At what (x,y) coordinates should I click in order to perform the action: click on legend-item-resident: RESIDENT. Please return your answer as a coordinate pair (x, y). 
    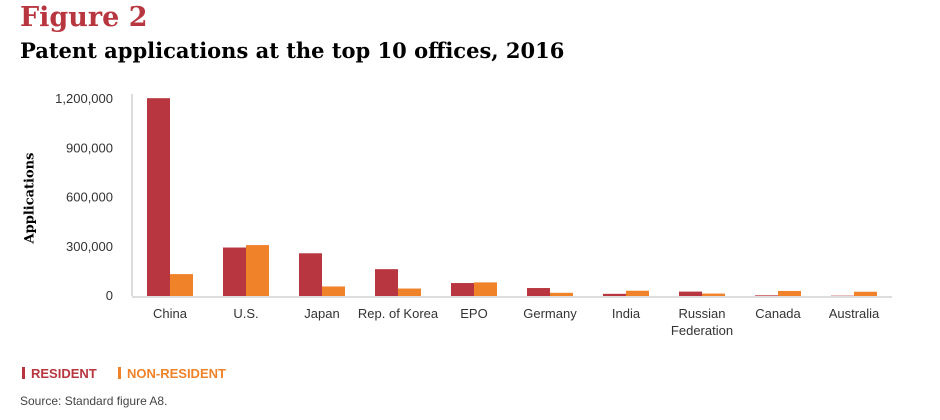
    Looking at the image, I should click on (59, 373).